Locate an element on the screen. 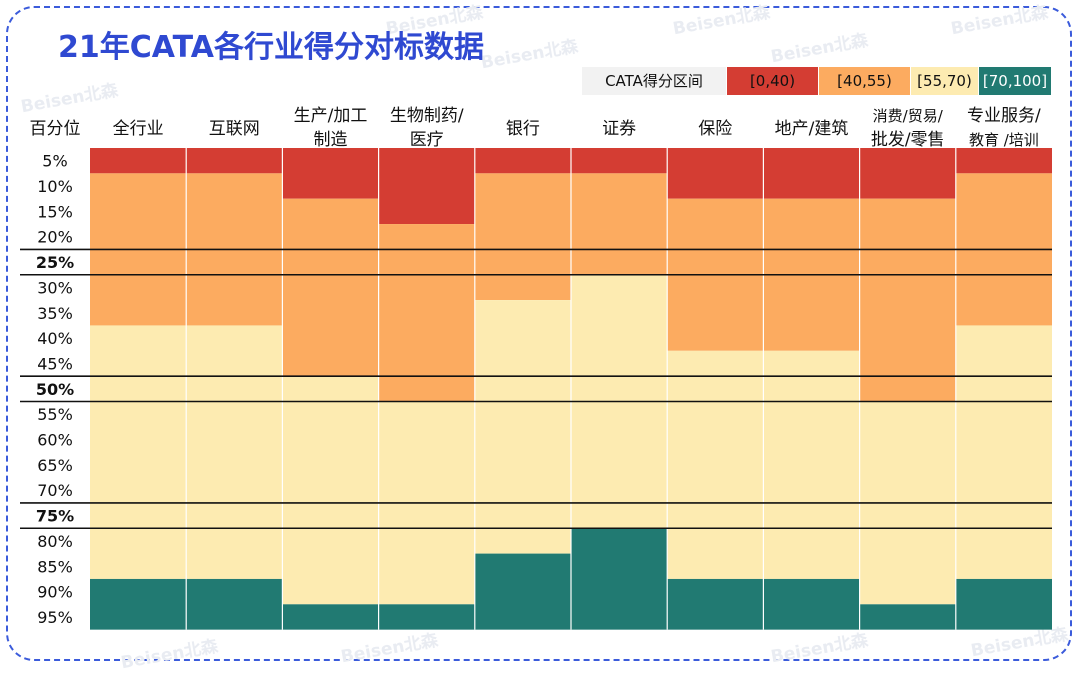  legend-title: CATA得分区间 is located at coordinates (654, 81).